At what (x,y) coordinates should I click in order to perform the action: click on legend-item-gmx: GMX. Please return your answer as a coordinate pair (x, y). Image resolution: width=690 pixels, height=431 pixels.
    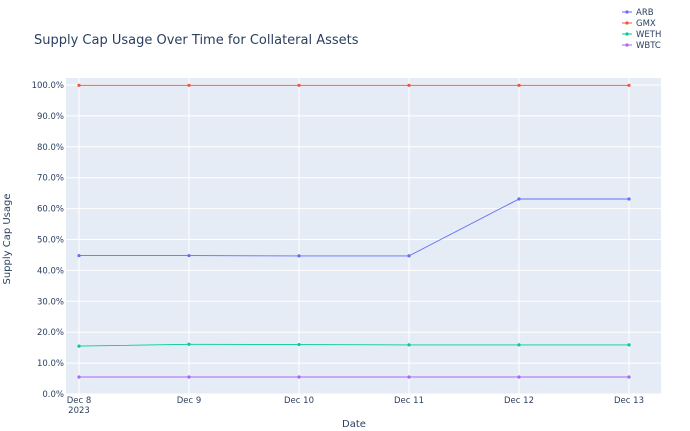
    Looking at the image, I should click on (639, 24).